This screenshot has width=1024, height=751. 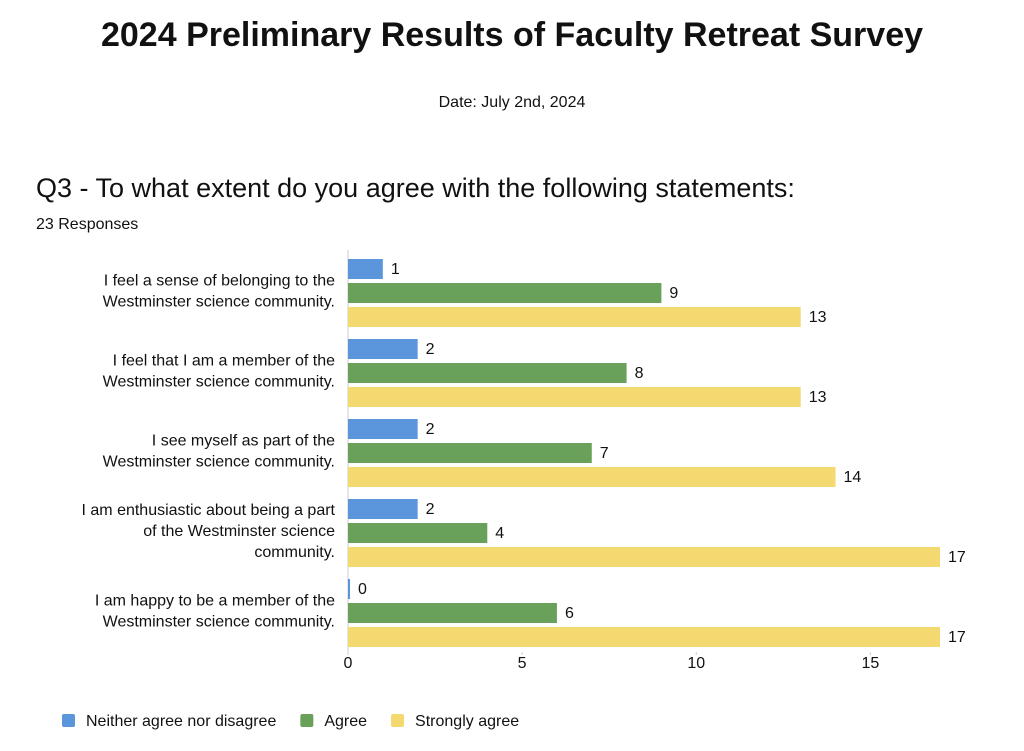 What do you see at coordinates (467, 721) in the screenshot?
I see `legend-label: Strongly agree` at bounding box center [467, 721].